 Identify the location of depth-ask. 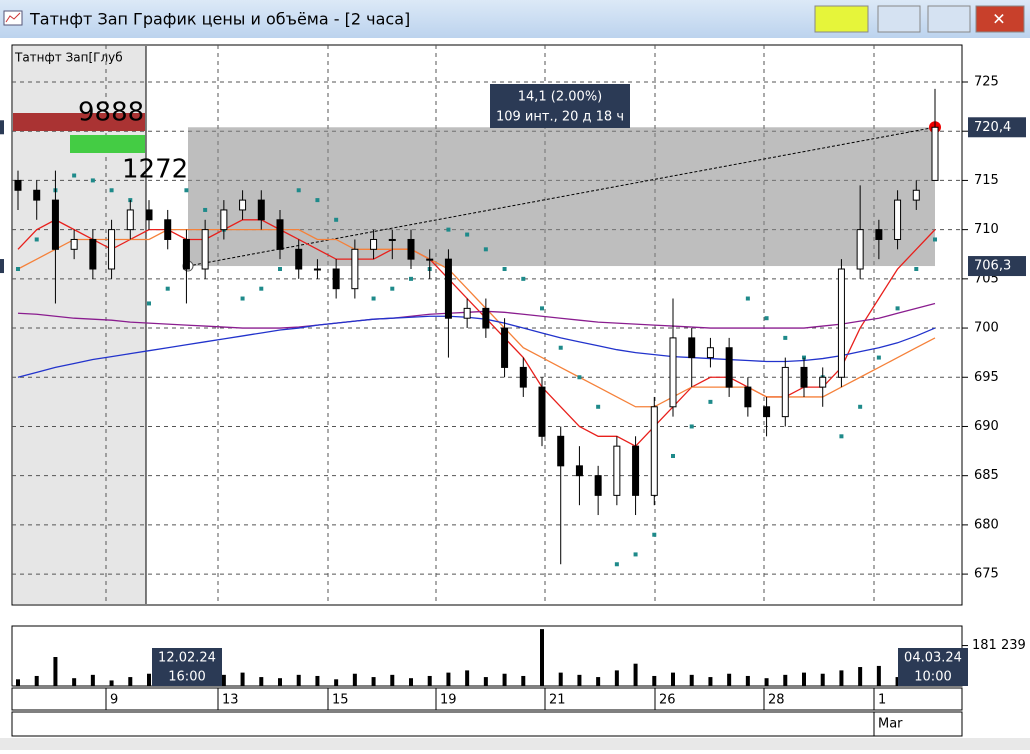
(79, 122).